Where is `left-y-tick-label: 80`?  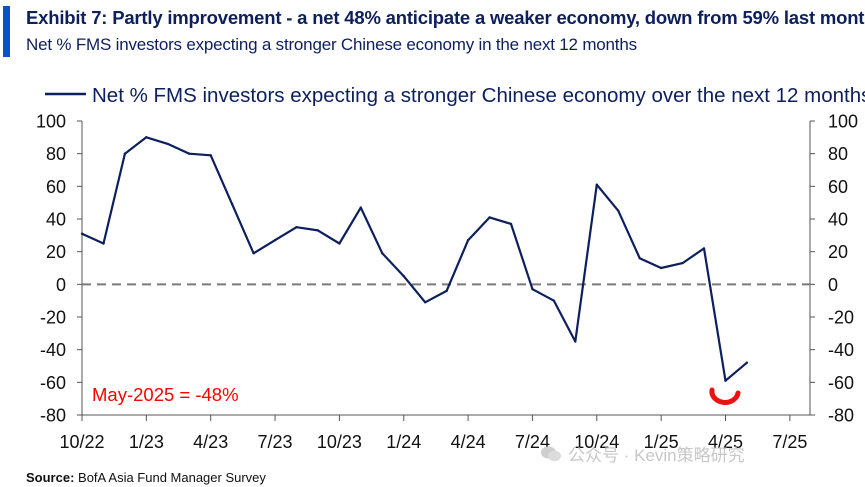 left-y-tick-label: 80 is located at coordinates (56, 154).